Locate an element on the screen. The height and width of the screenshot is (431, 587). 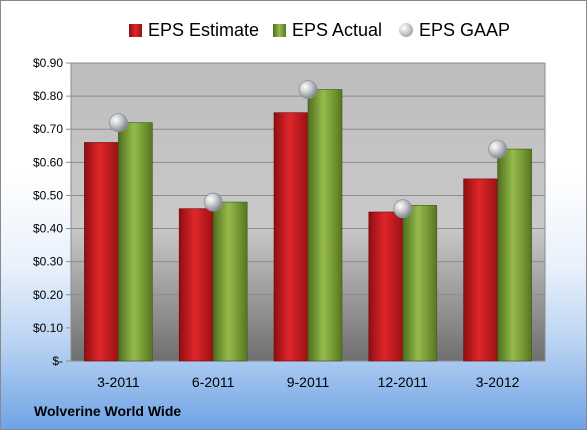
company-name: Wolverine World Wide is located at coordinates (108, 411).